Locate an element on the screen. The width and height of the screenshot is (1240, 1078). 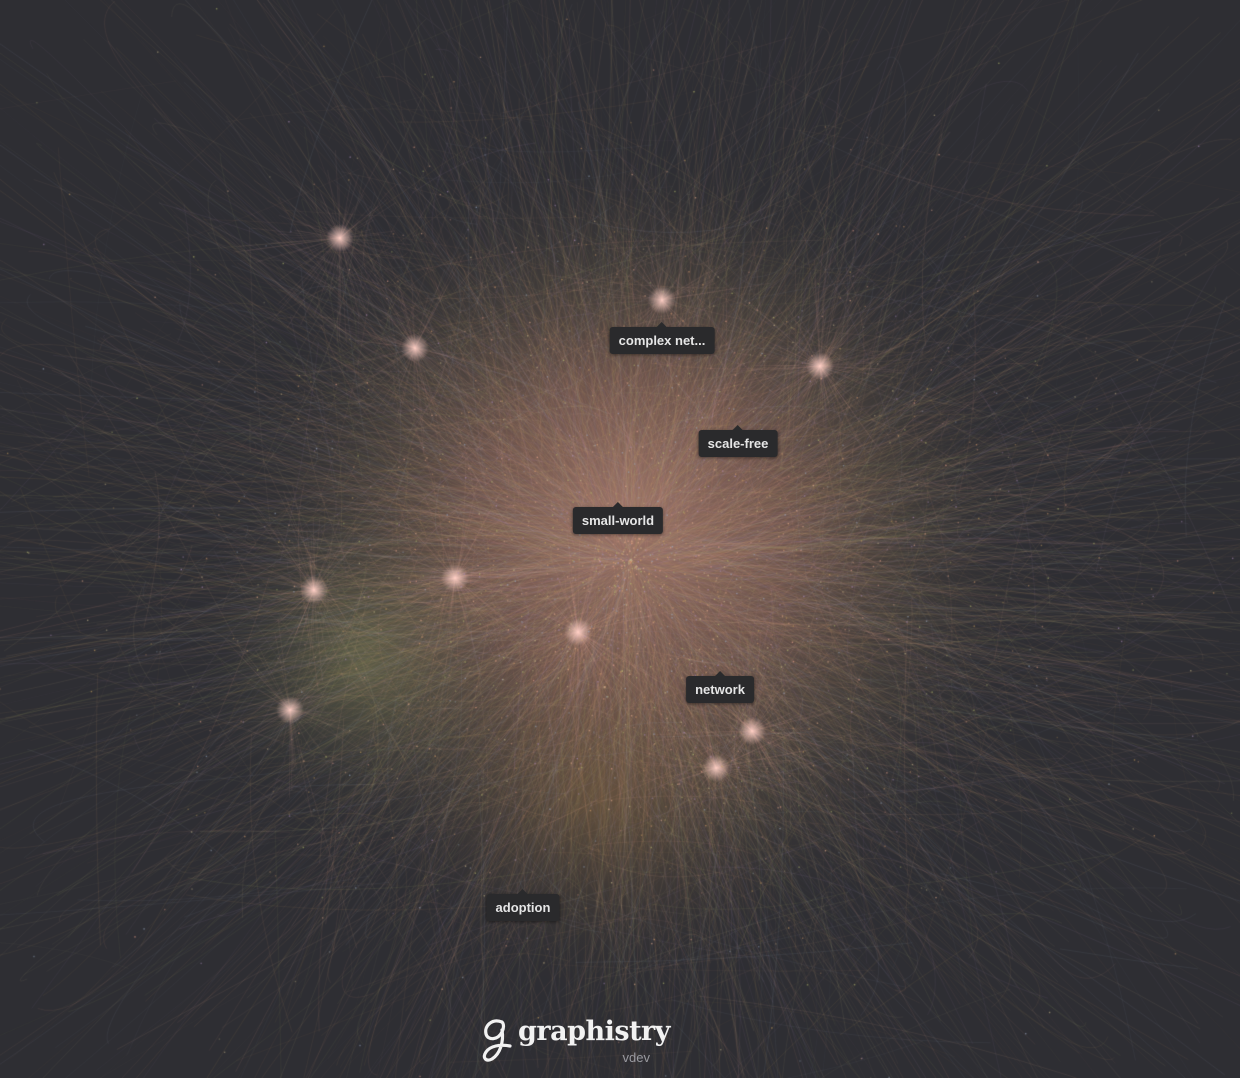
point-label-adoption: adoption is located at coordinates (523, 905).